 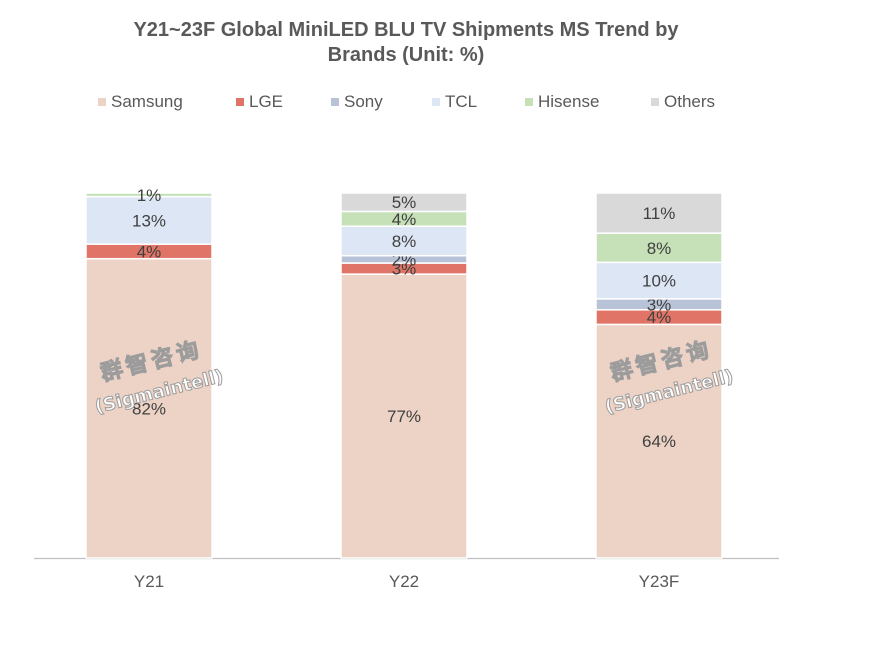 I want to click on data-label-tcl-y22: 8%, so click(x=404, y=241).